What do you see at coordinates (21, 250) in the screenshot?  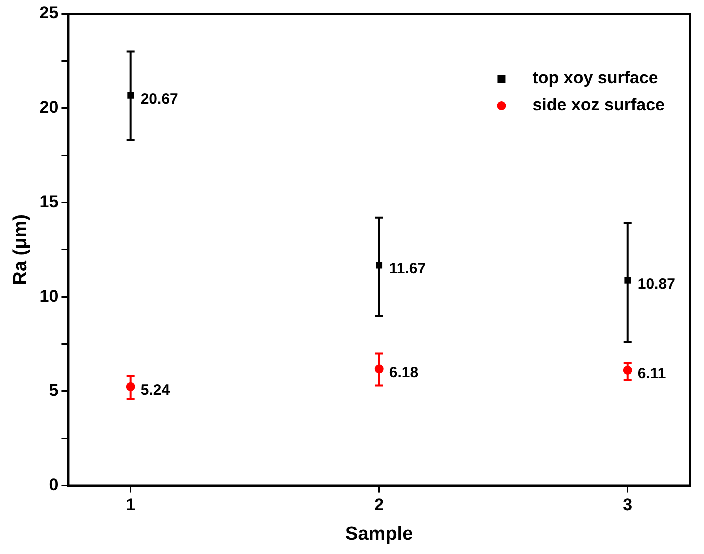 I see `y-axis-title: Ra (μm)` at bounding box center [21, 250].